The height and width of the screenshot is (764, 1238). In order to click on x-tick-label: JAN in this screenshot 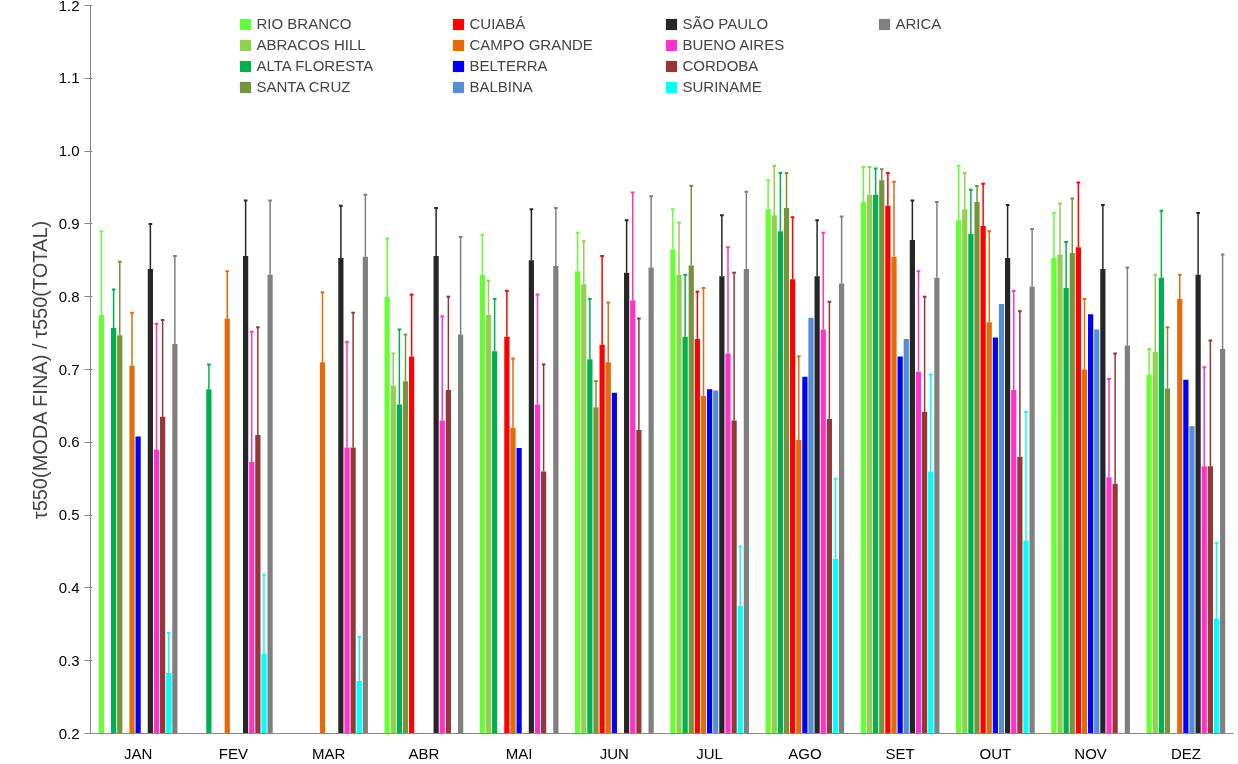, I will do `click(138, 753)`.